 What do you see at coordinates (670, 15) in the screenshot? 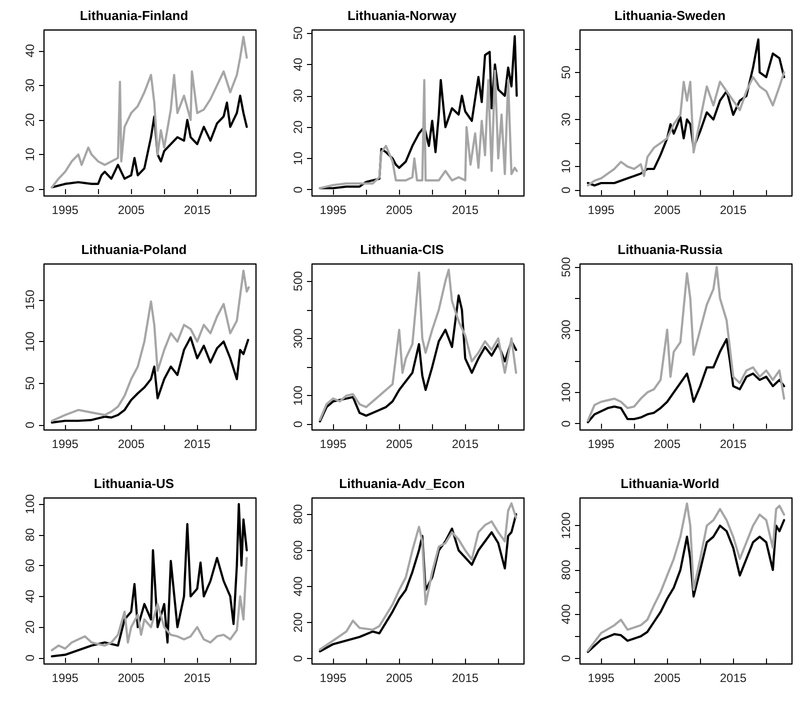
I see `chart-title: Lithuania-Sweden` at bounding box center [670, 15].